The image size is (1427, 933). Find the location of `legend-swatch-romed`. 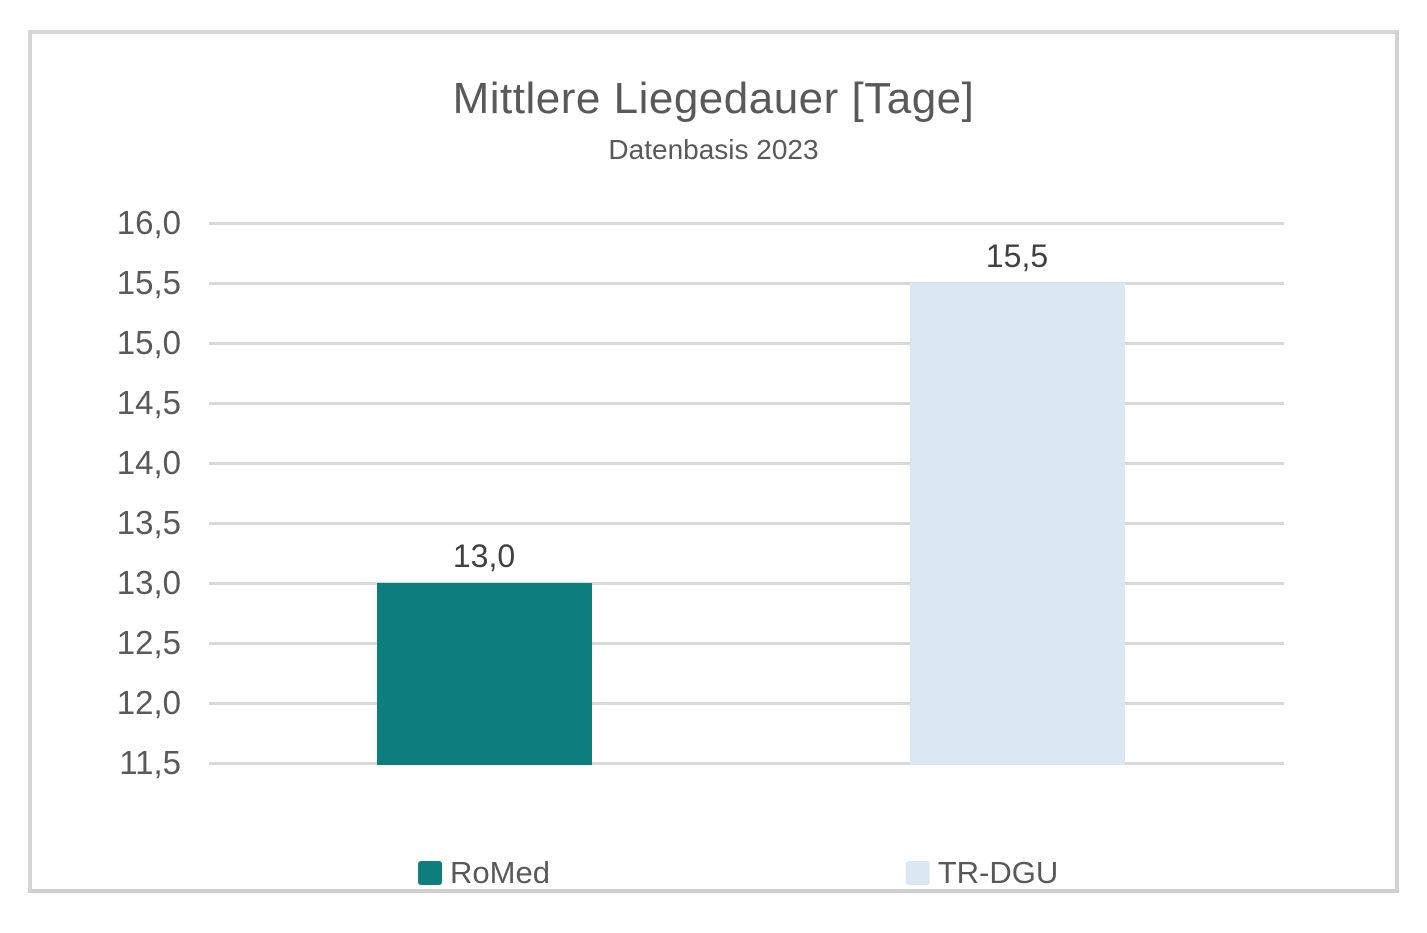

legend-swatch-romed is located at coordinates (430, 873).